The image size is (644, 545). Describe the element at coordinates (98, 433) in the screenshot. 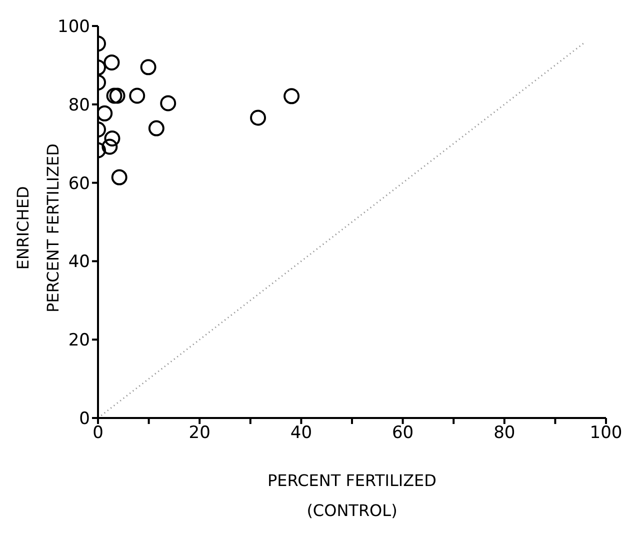

I see `x-tick-label: 0` at that location.